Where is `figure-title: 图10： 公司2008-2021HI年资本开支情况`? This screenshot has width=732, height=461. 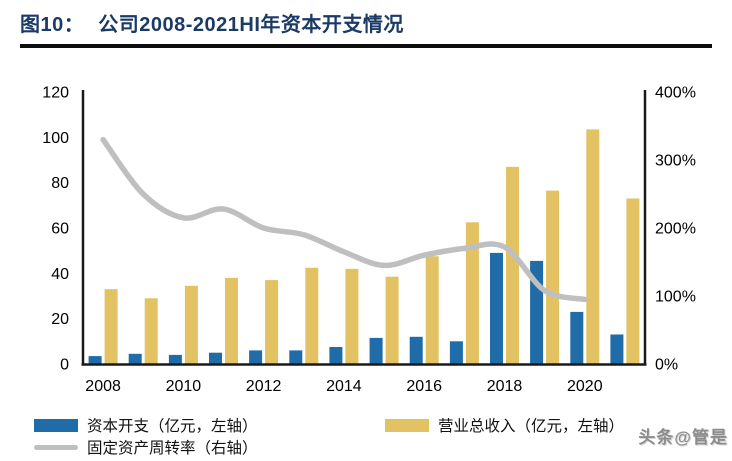
figure-title: 图10： 公司2008-2021HI年资本开支情况 is located at coordinates (212, 22).